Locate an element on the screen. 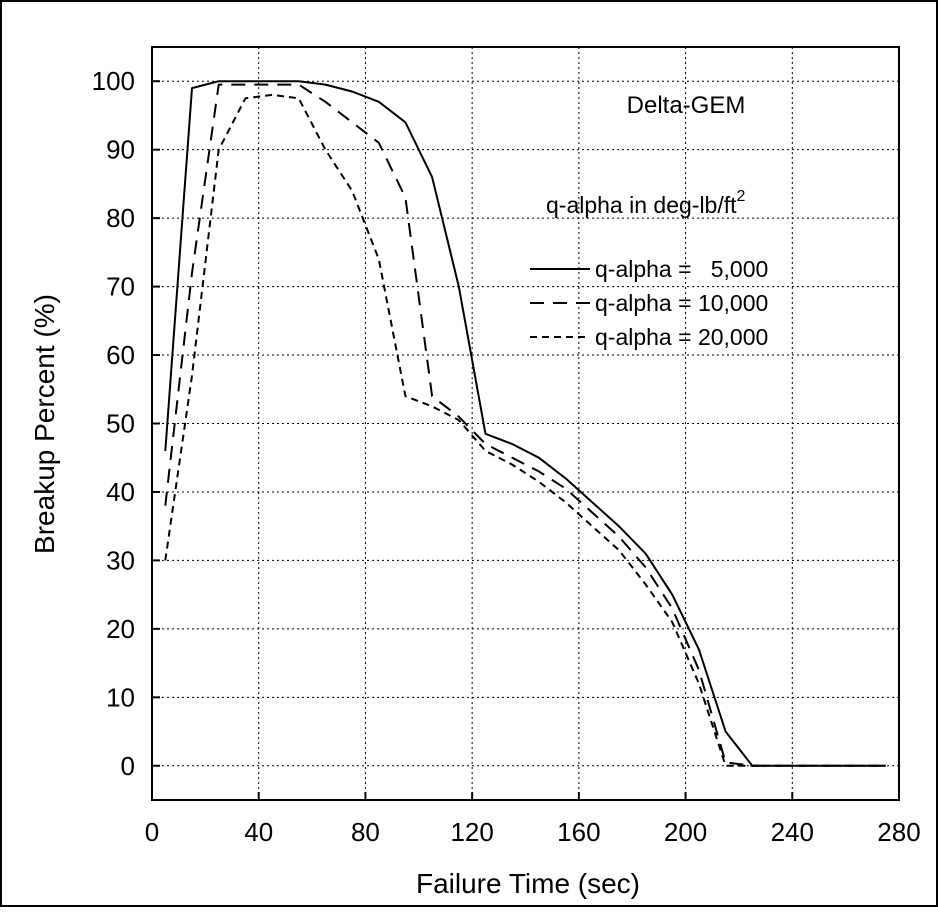  y-tick-label: 40 is located at coordinates (120, 492).